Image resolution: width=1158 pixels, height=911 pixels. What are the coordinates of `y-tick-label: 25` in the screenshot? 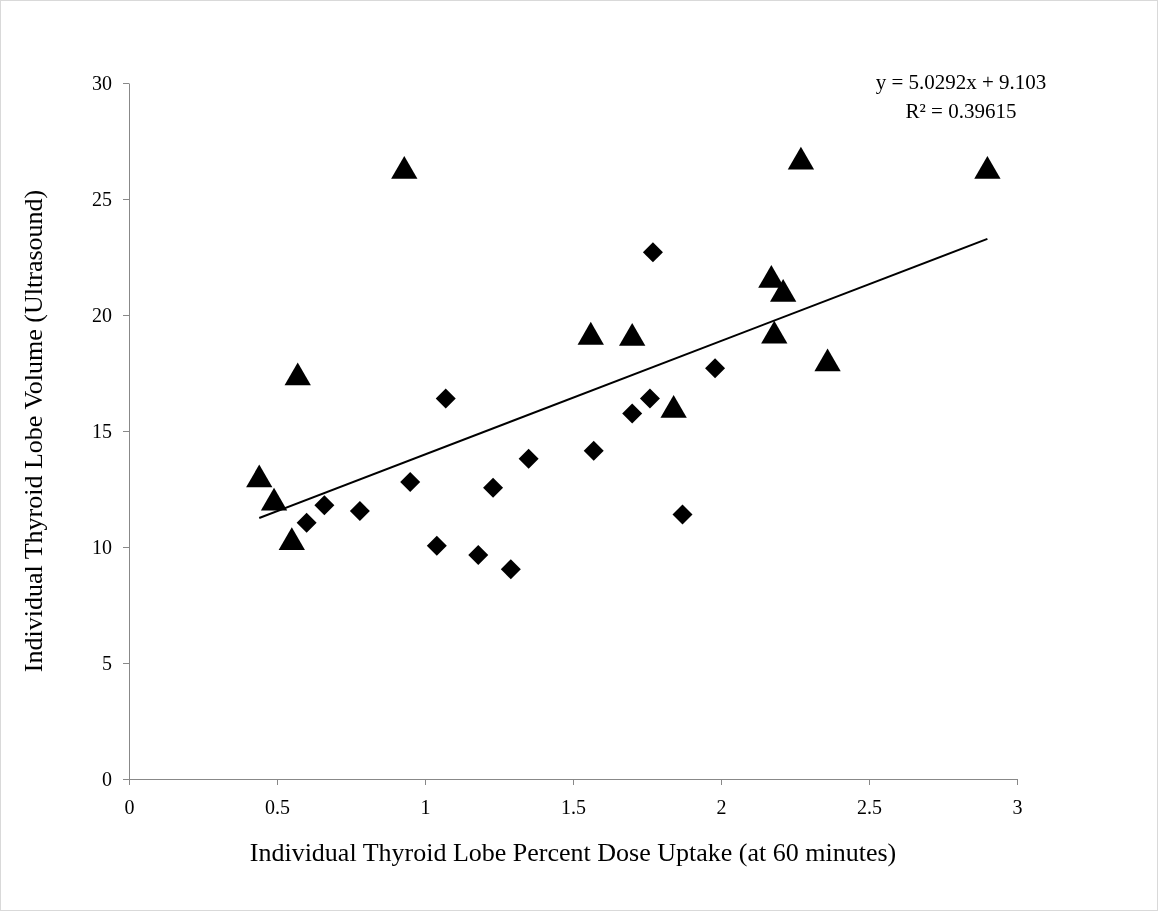 It's located at (102, 198).